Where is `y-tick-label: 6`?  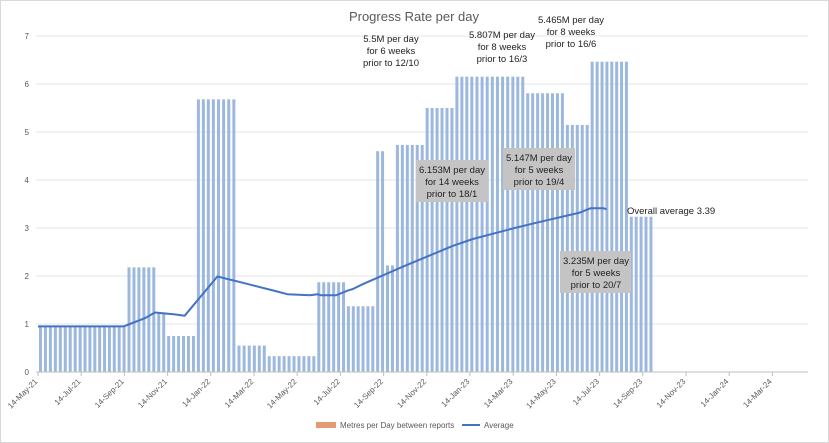
y-tick-label: 6 is located at coordinates (27, 84).